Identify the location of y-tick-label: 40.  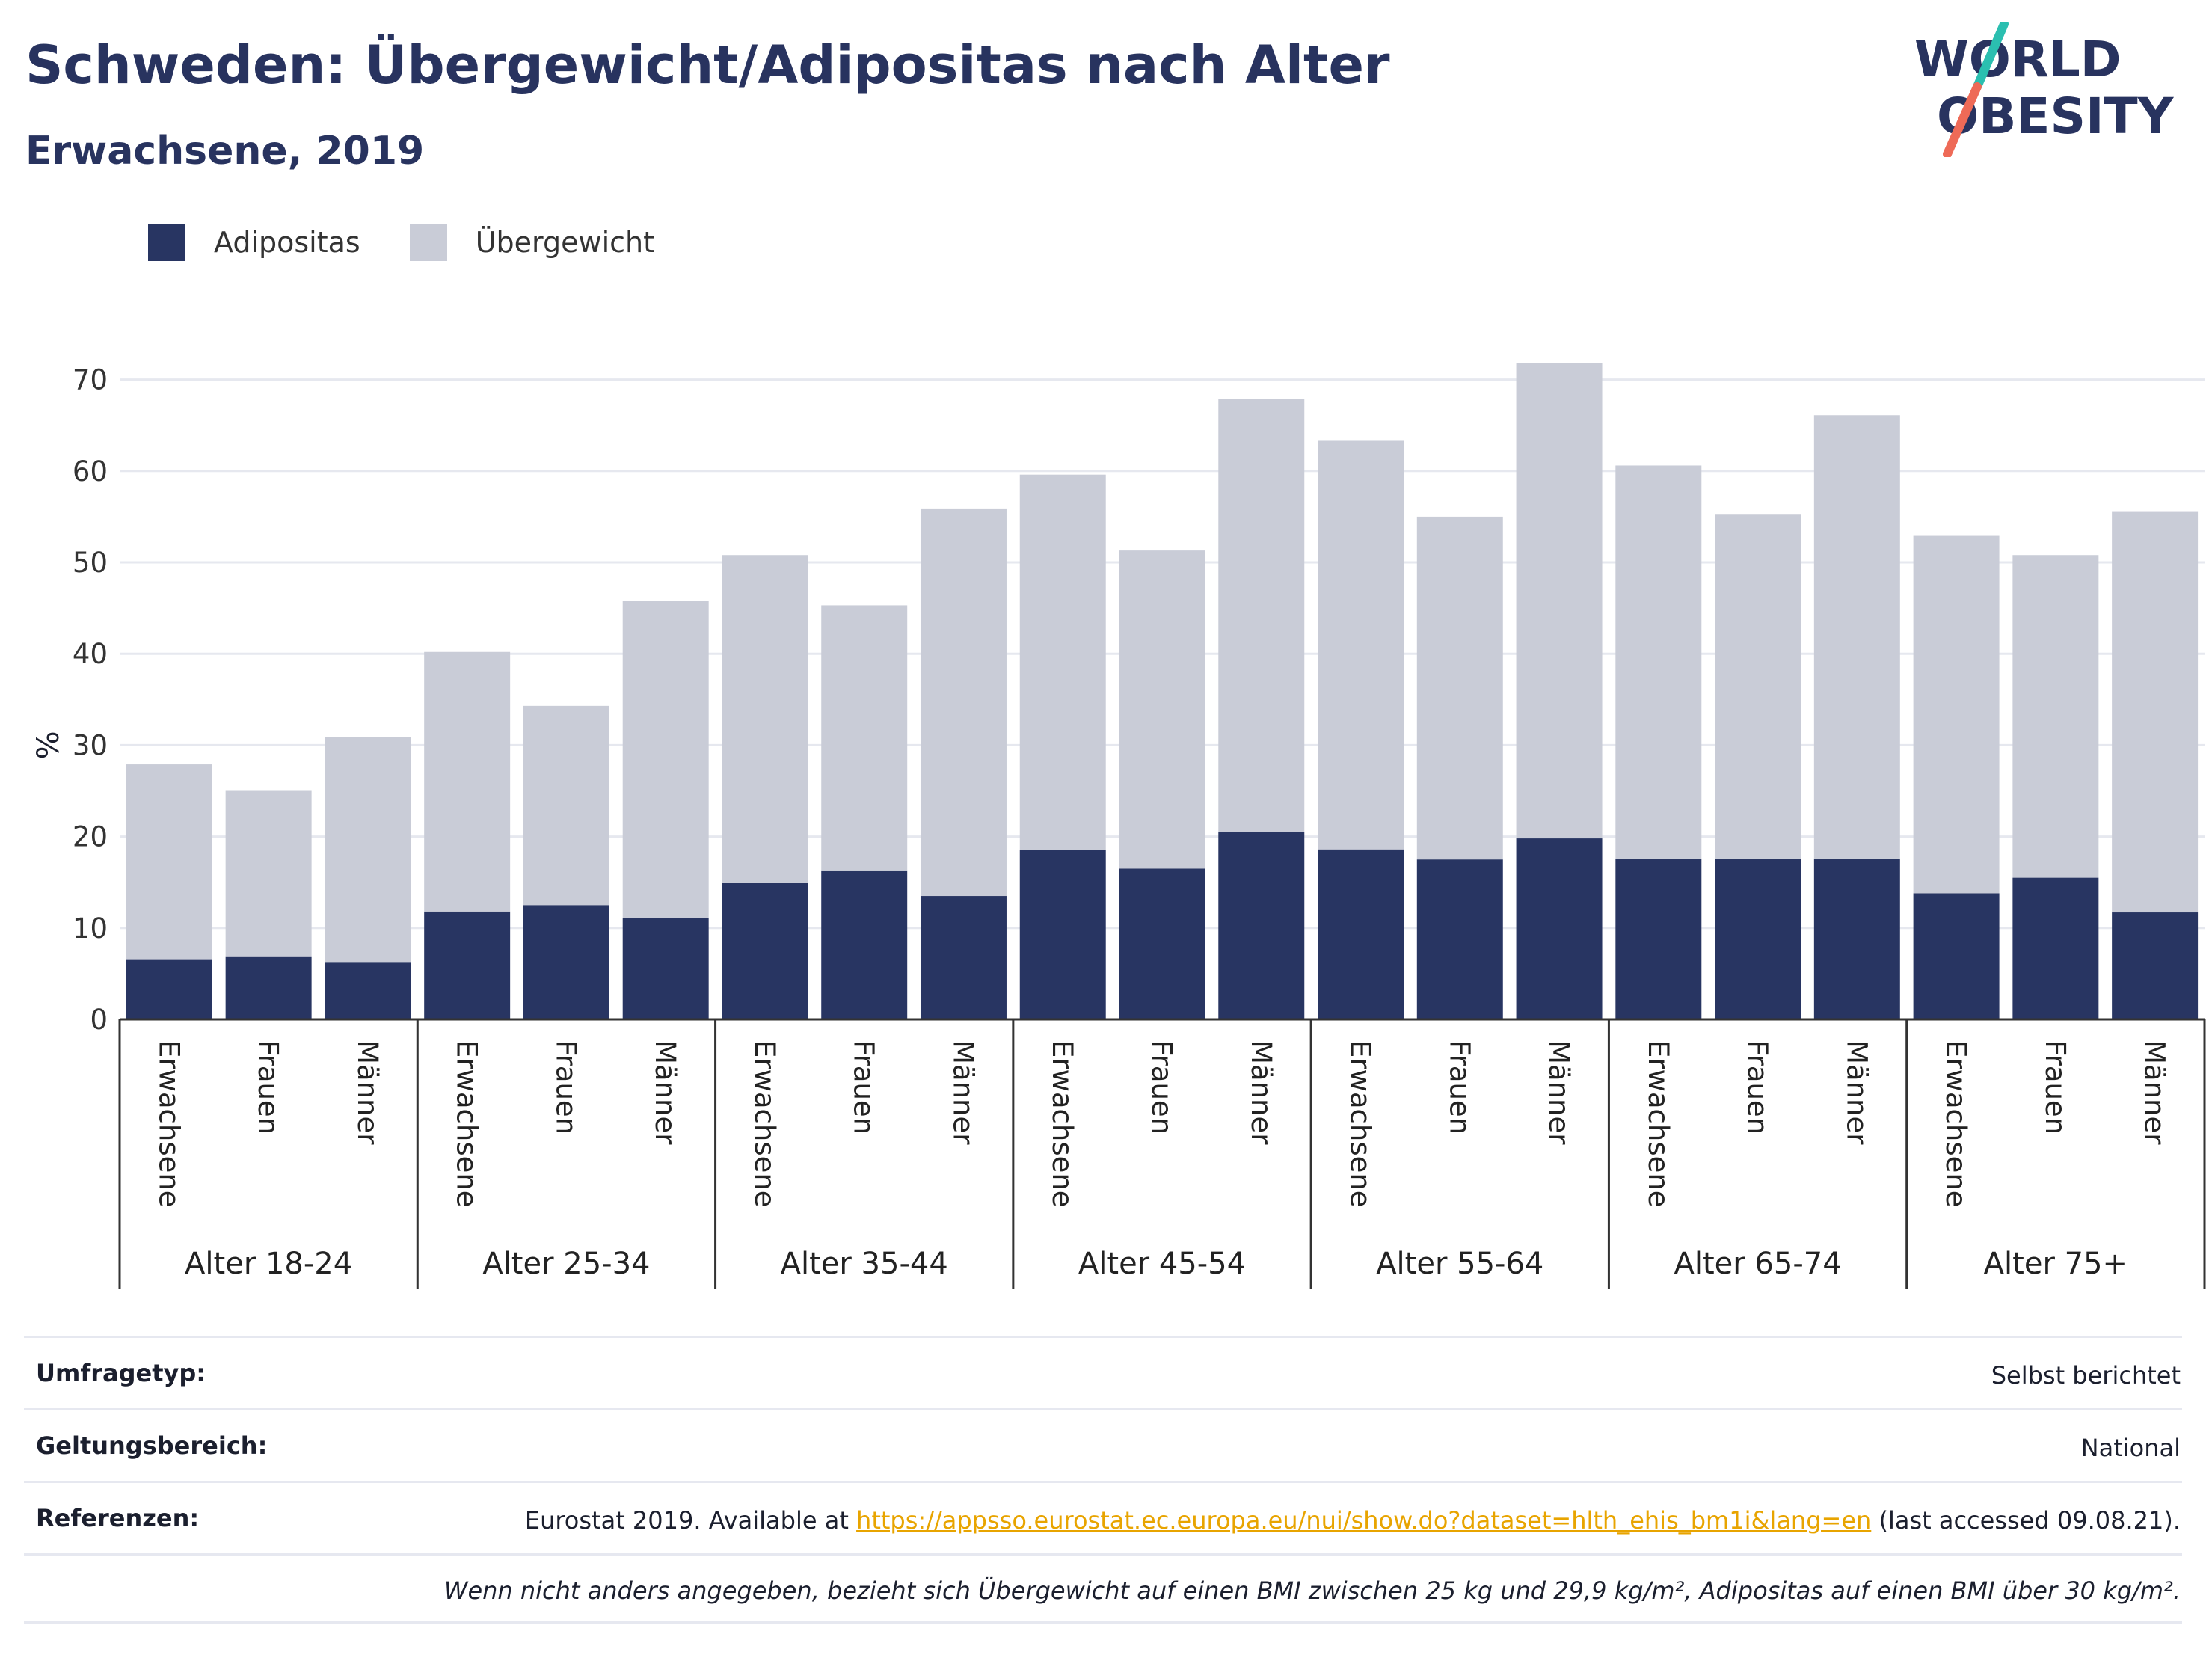
(90, 654).